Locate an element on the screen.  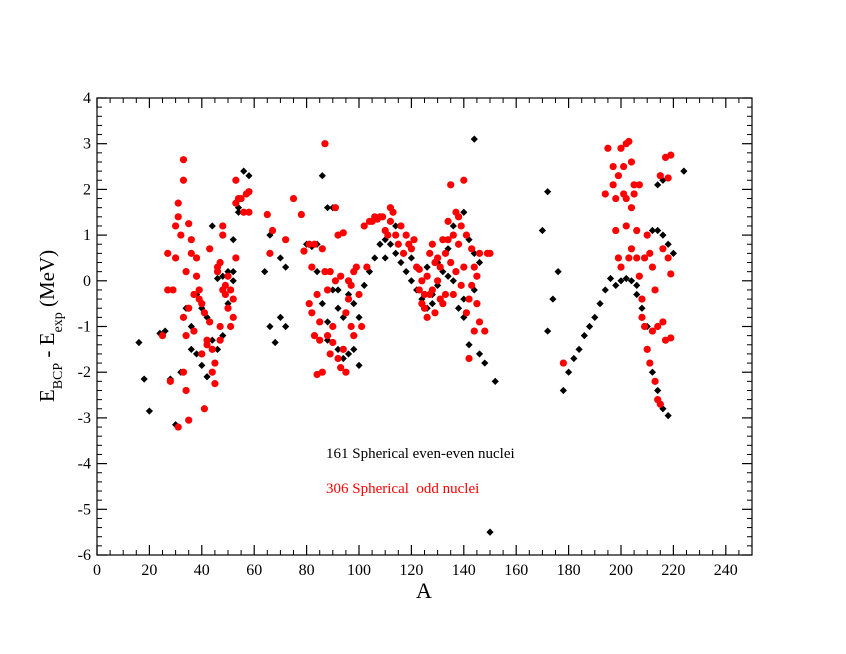
x-tick-label: 40 is located at coordinates (202, 570).